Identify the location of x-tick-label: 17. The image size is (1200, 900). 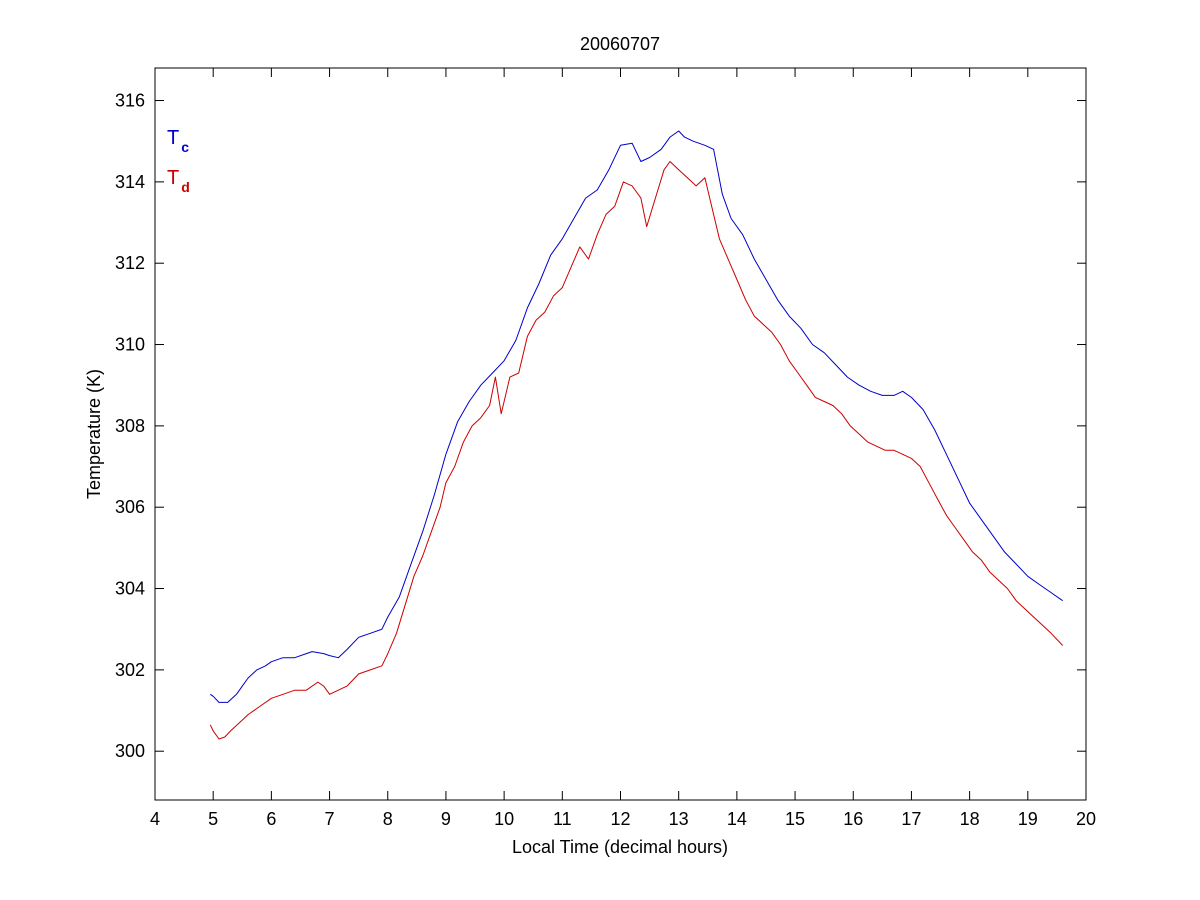
(911, 819).